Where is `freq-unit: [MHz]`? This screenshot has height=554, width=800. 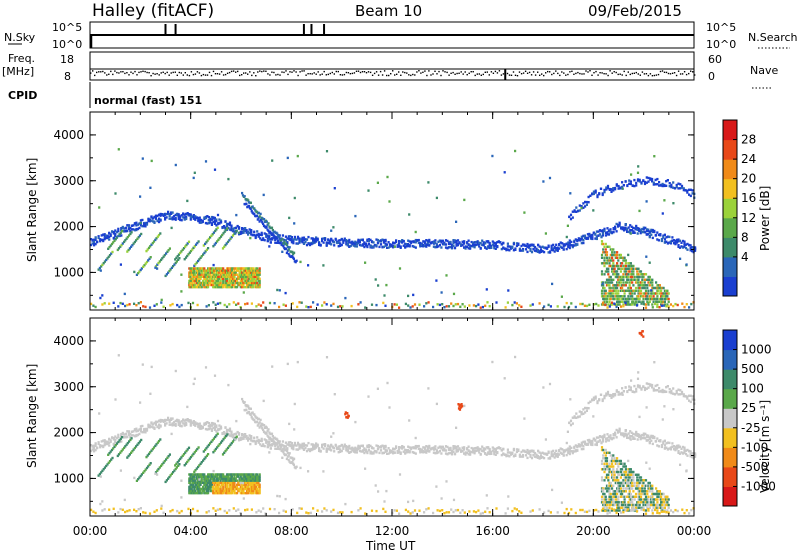 freq-unit: [MHz] is located at coordinates (18, 71).